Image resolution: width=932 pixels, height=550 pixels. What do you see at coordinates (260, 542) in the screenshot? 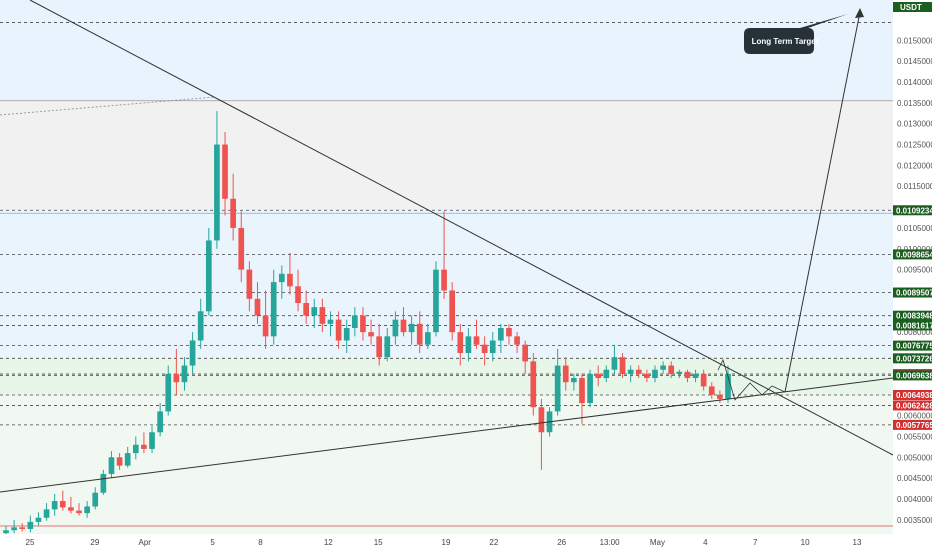
I see `time-tick-label: 8` at bounding box center [260, 542].